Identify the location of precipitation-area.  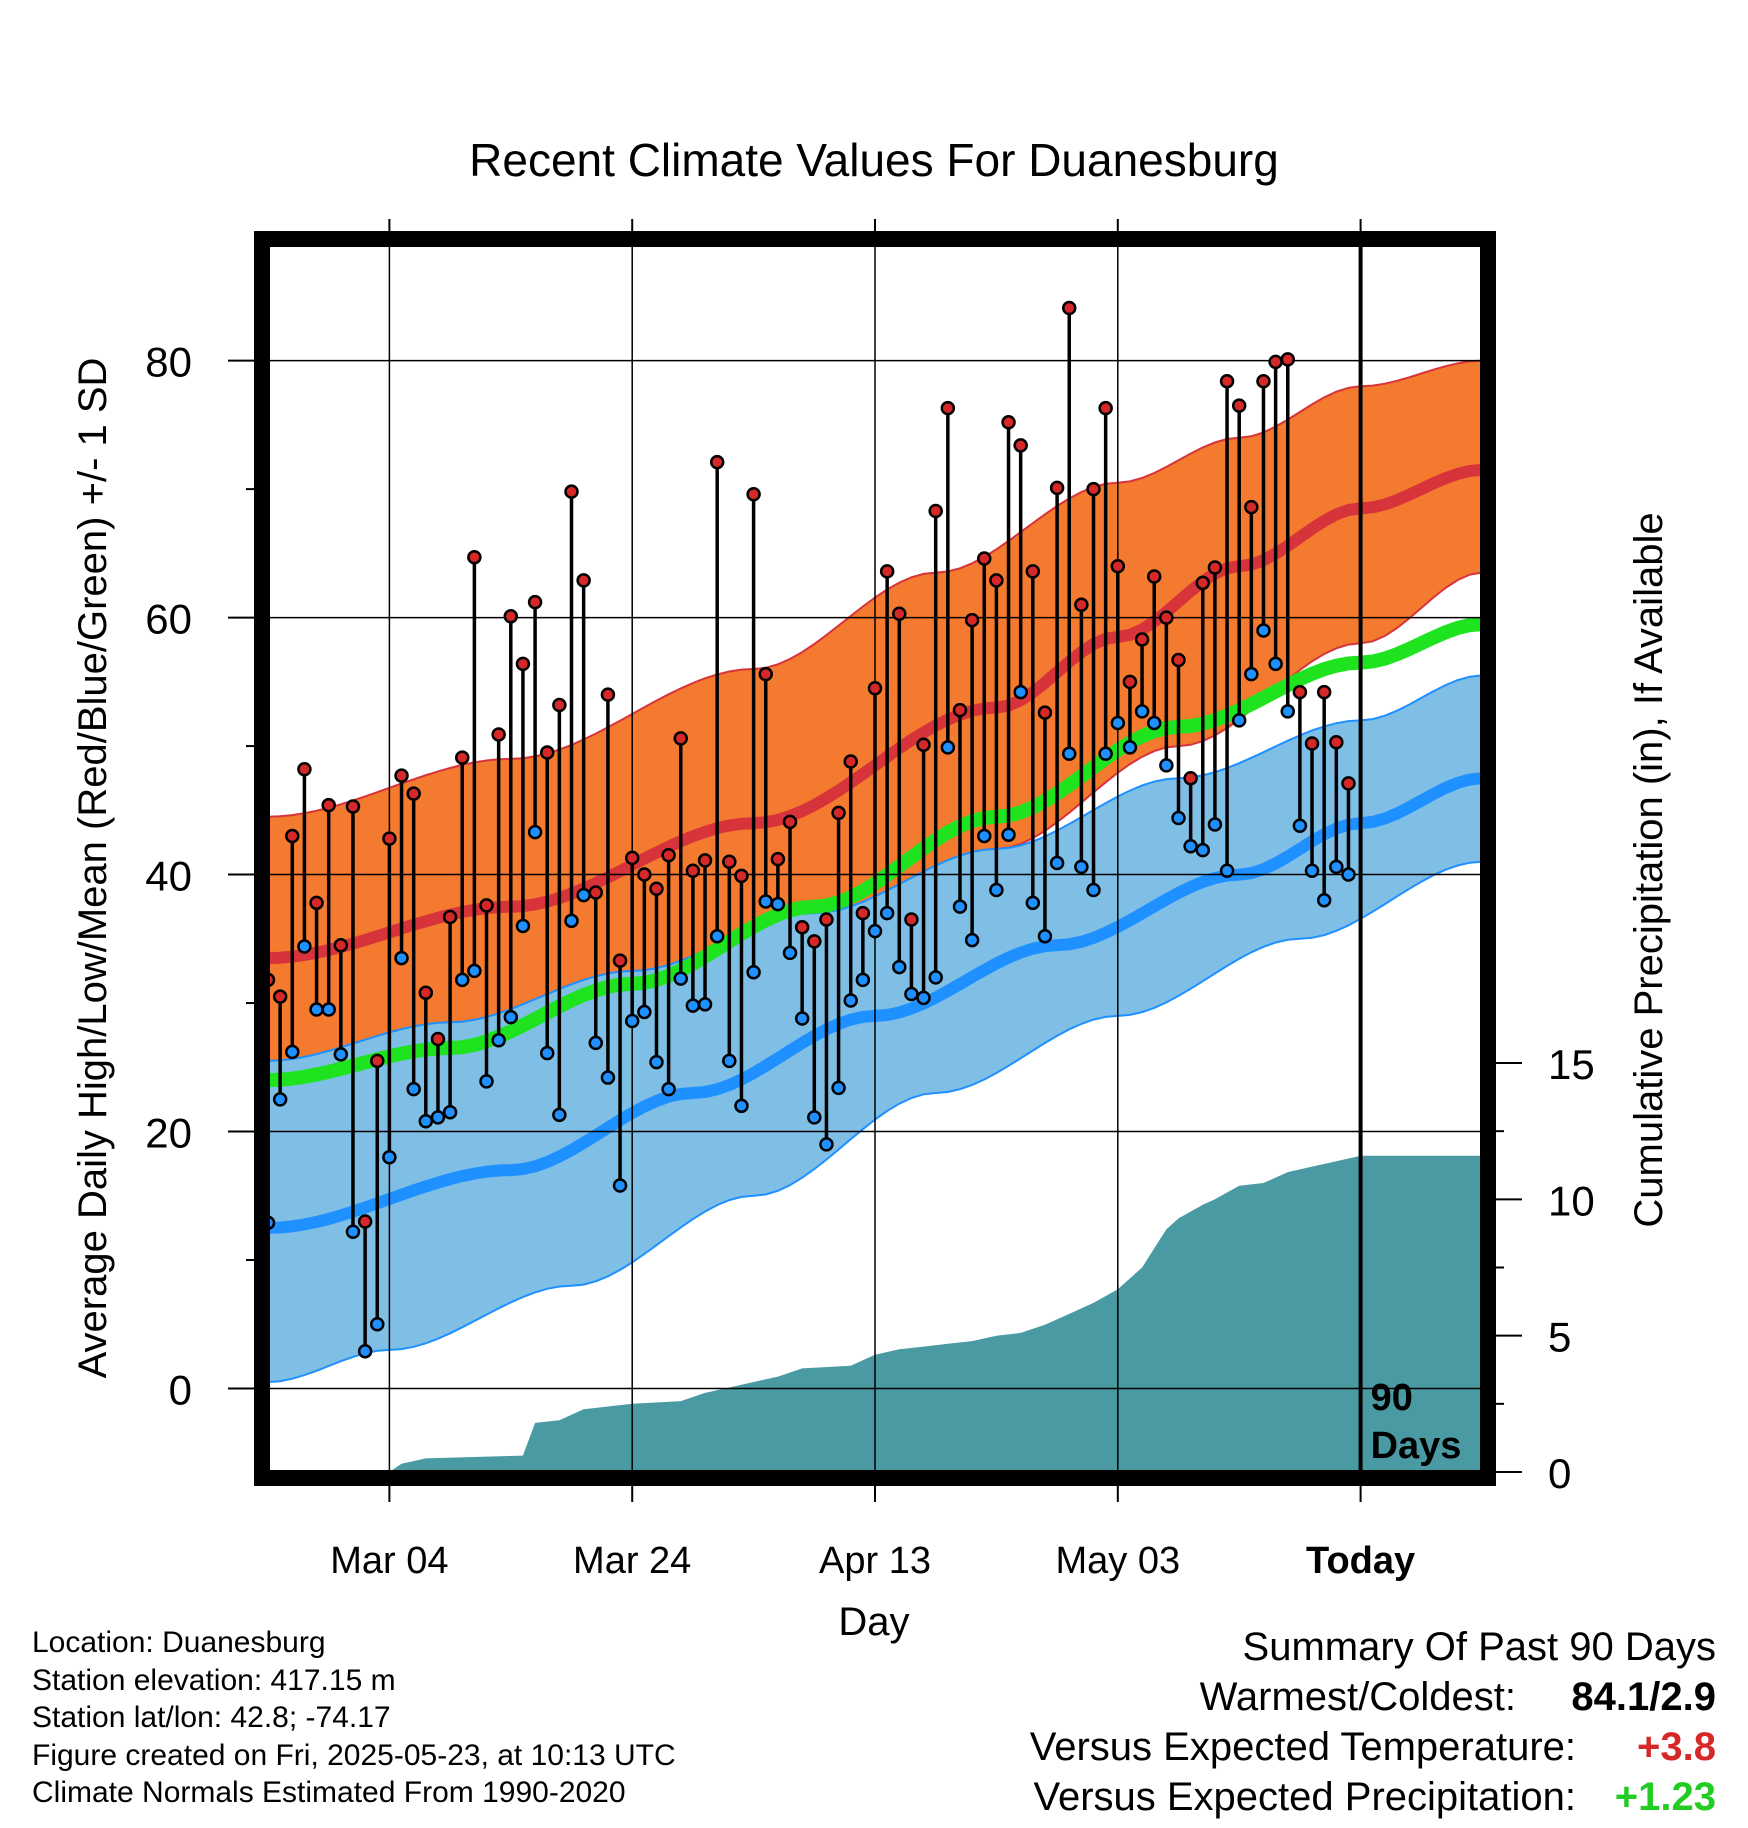
(875, 1313).